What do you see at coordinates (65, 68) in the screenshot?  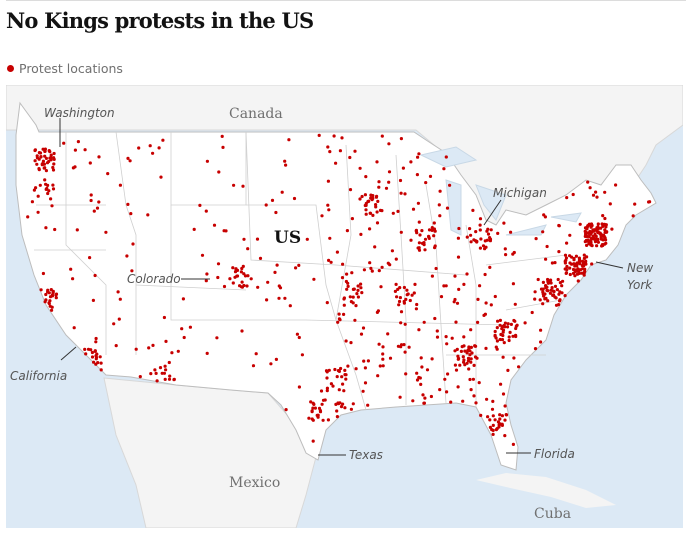 I see `legend: Protest locations` at bounding box center [65, 68].